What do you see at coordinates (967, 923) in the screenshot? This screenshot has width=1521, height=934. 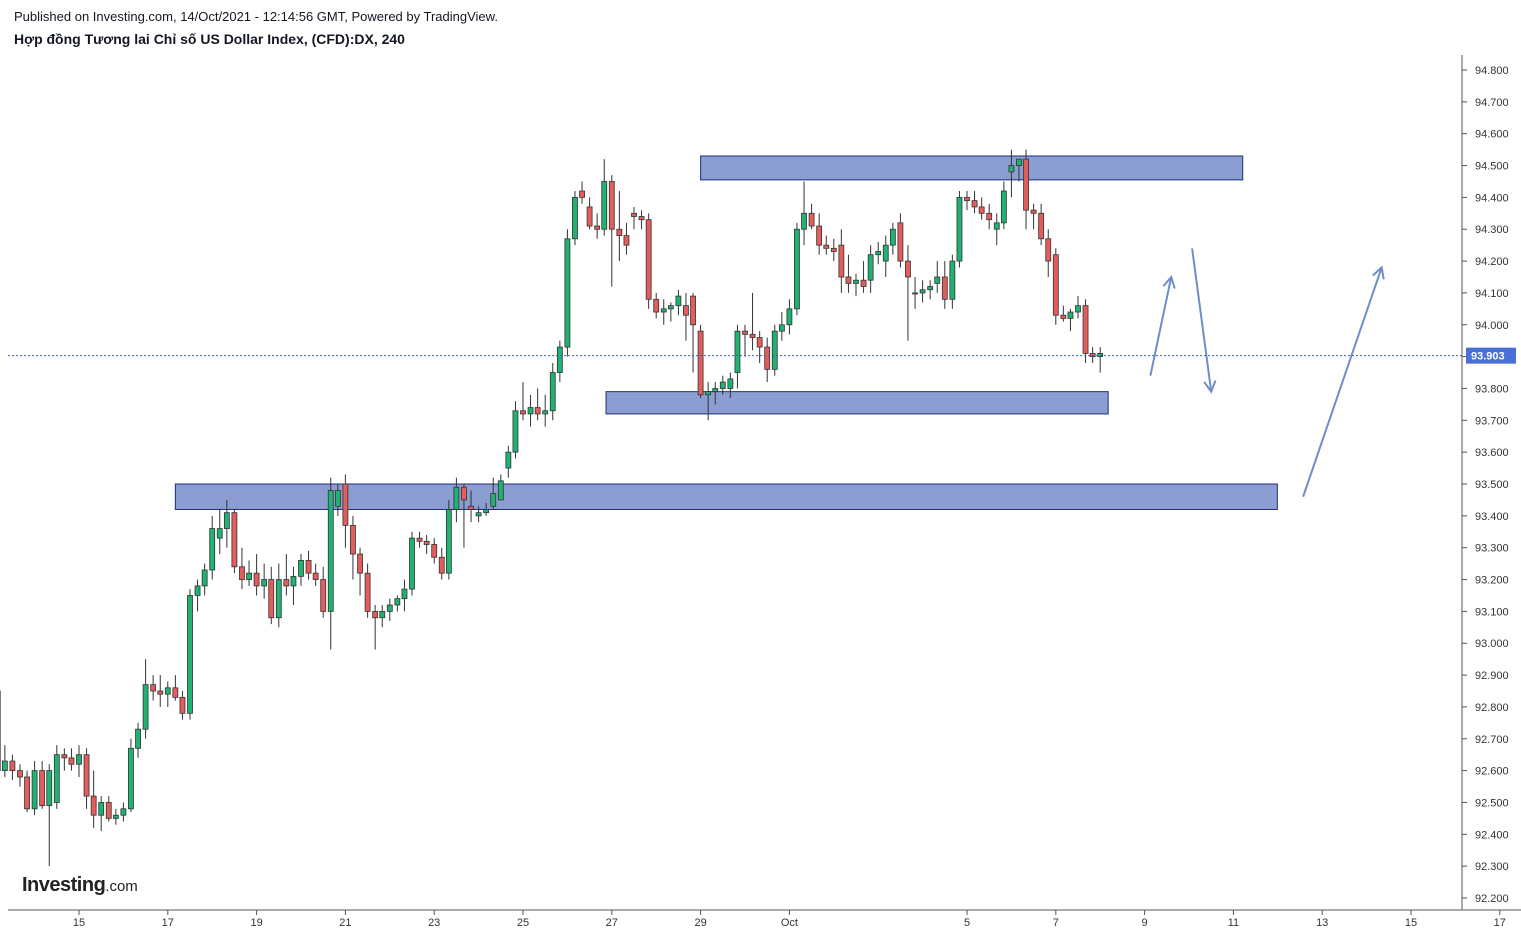 I see `x-tick-label: 5` at bounding box center [967, 923].